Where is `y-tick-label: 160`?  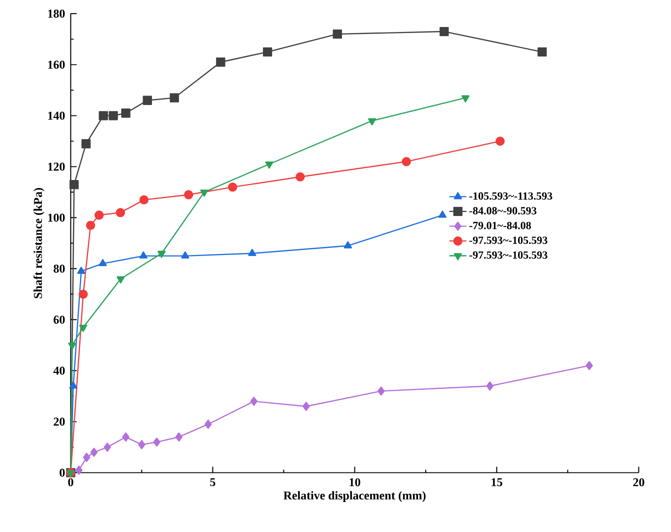
y-tick-label: 160 is located at coordinates (56, 64).